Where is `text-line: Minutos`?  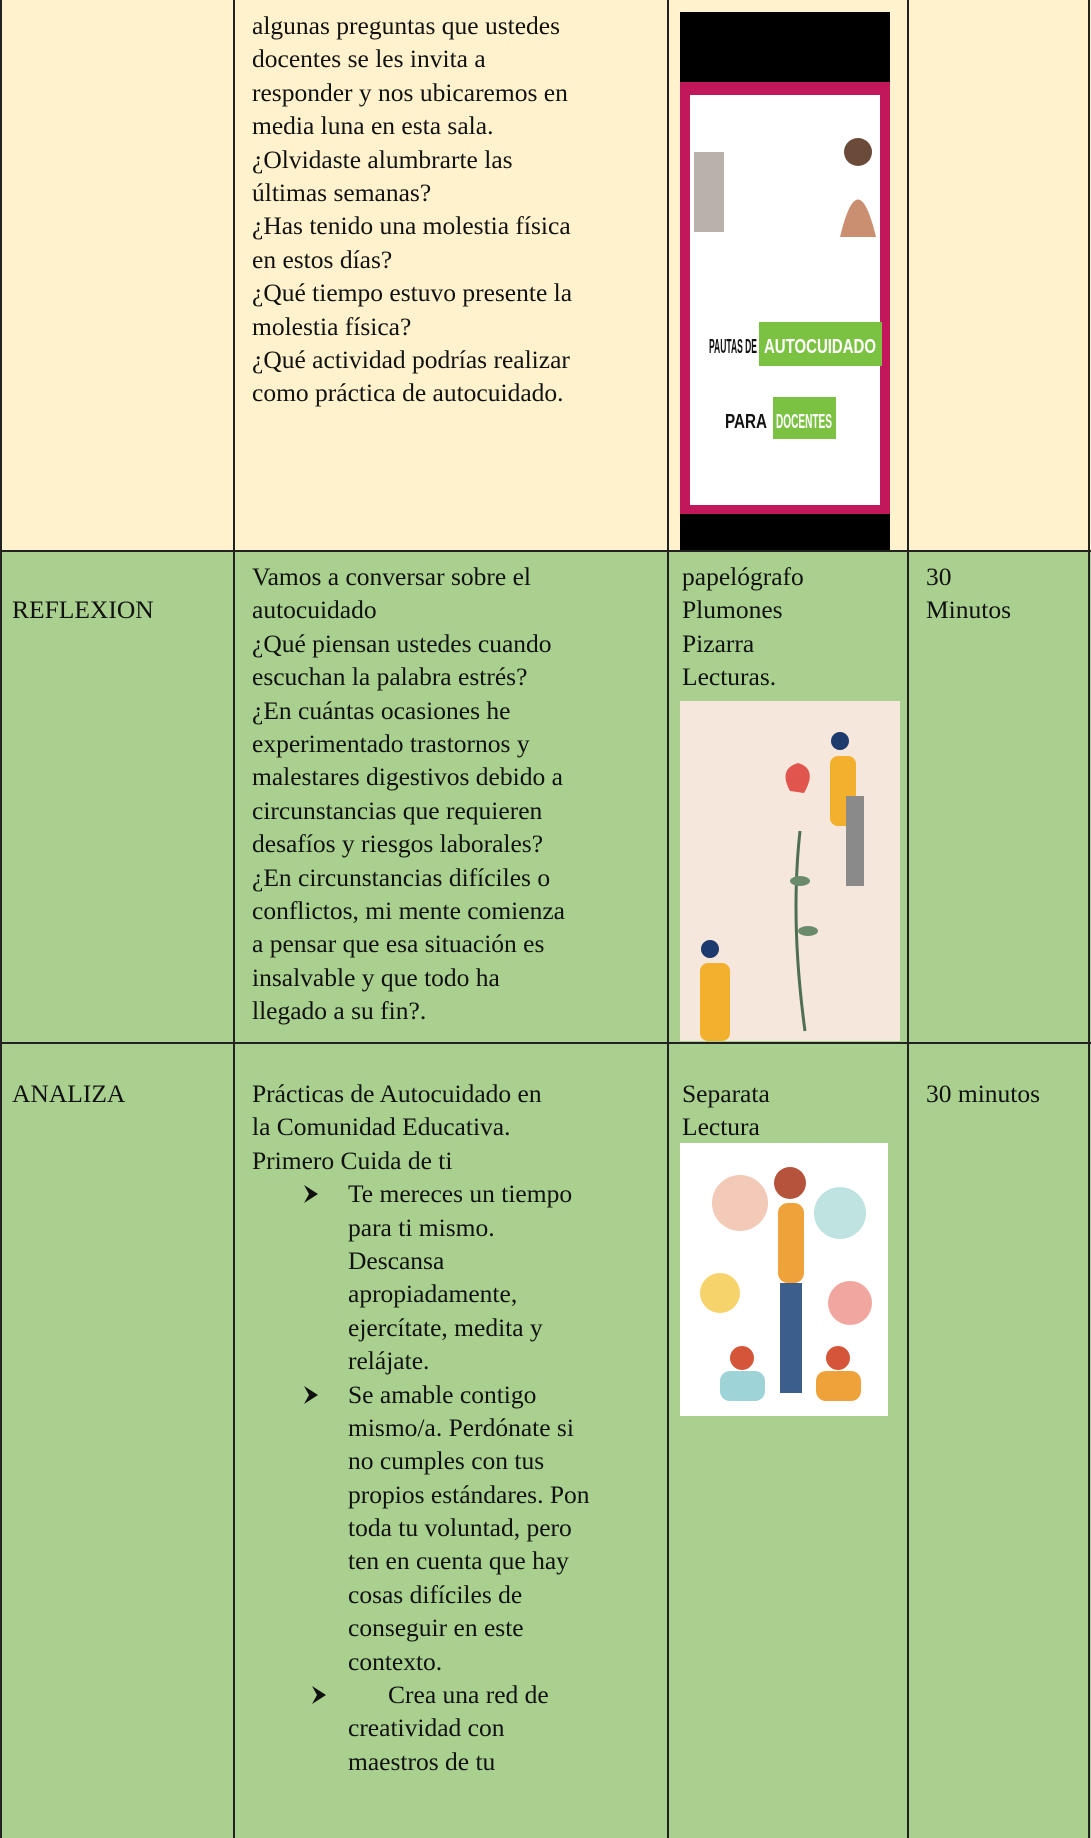 text-line: Minutos is located at coordinates (969, 610).